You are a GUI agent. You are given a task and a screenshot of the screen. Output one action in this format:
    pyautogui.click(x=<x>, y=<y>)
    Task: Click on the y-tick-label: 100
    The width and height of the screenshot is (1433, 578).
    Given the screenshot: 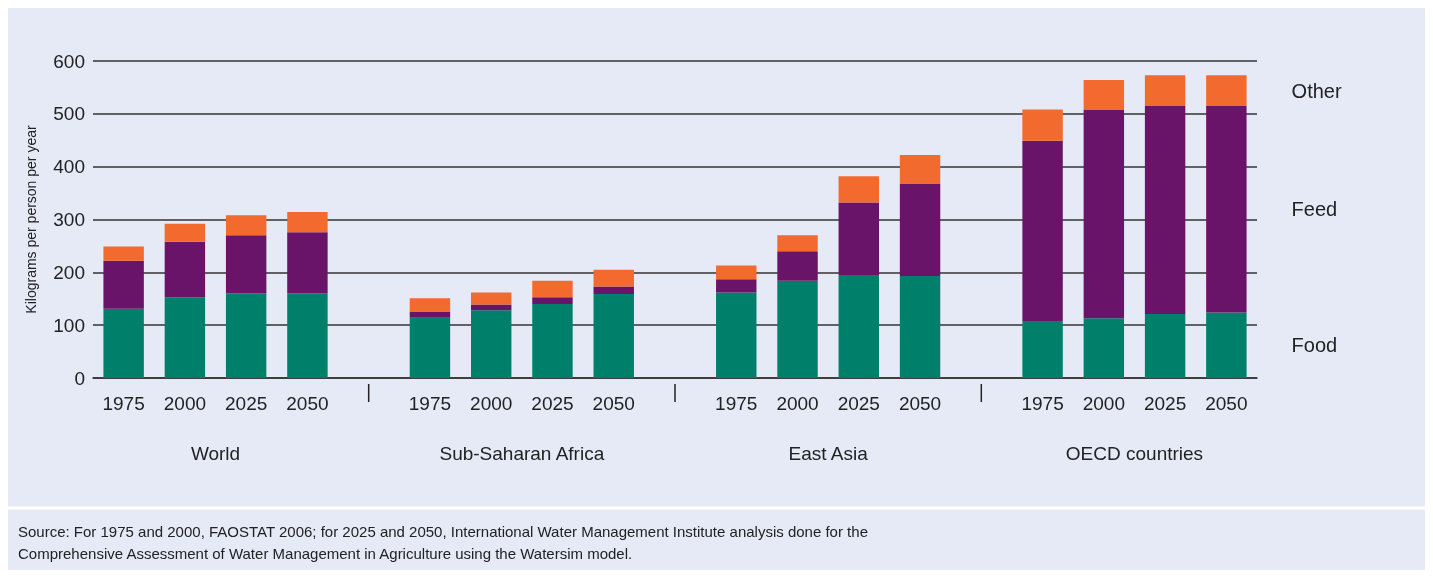 What is the action you would take?
    pyautogui.click(x=69, y=325)
    